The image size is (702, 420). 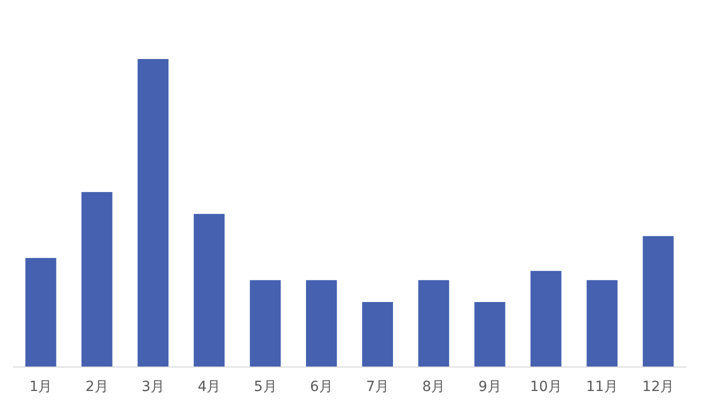 What do you see at coordinates (40, 386) in the screenshot?
I see `x-tick-label: 1月` at bounding box center [40, 386].